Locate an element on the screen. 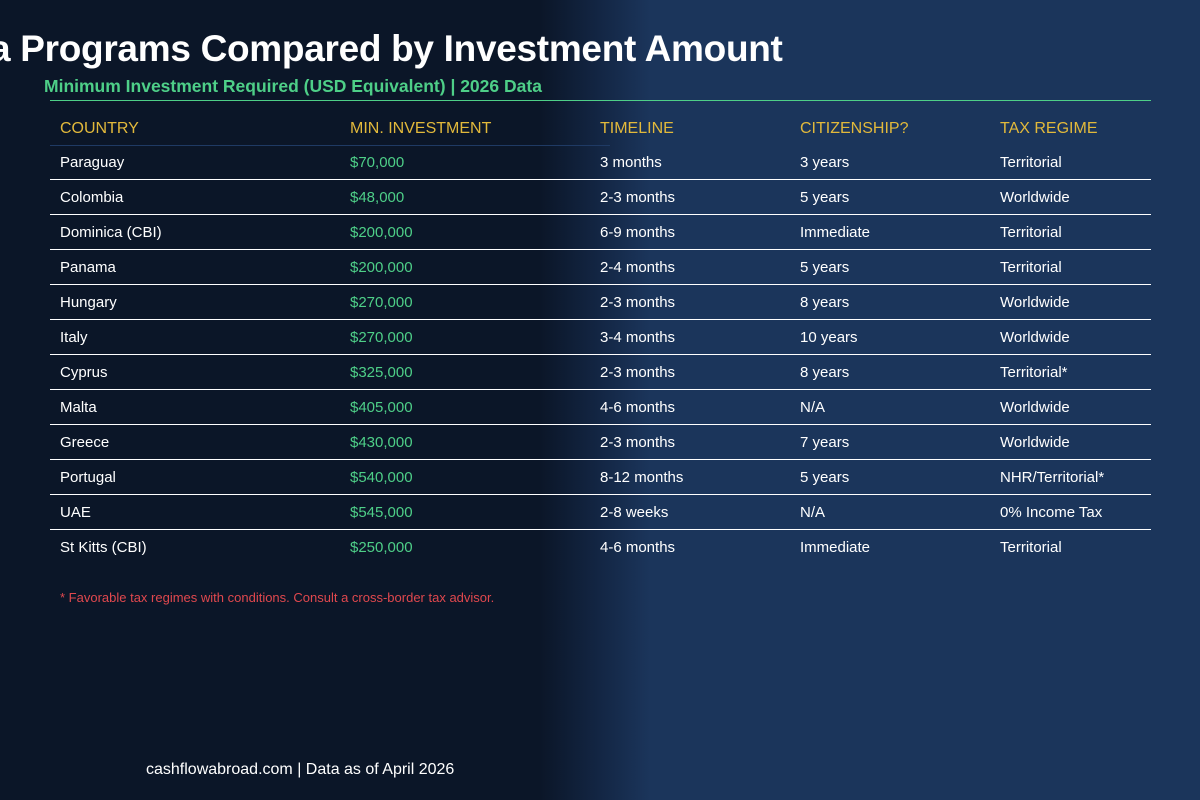 Image resolution: width=1200 pixels, height=800 pixels. cell-country: UAE is located at coordinates (75, 512).